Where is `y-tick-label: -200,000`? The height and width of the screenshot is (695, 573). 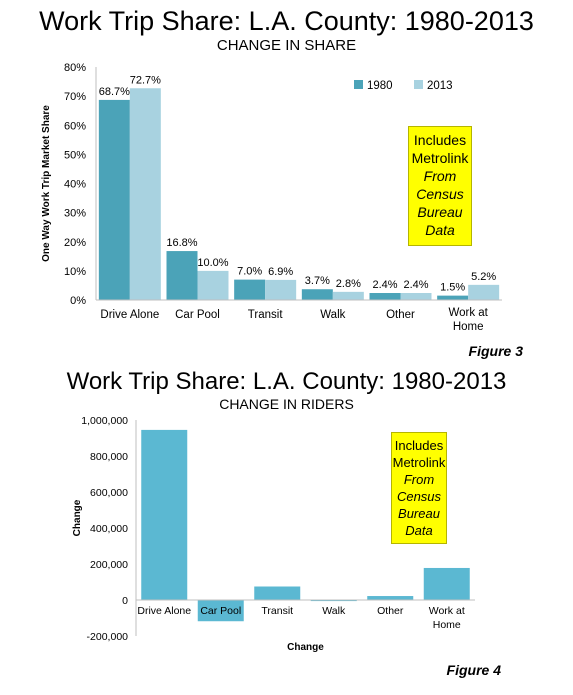
y-tick-label: -200,000 is located at coordinates (108, 637).